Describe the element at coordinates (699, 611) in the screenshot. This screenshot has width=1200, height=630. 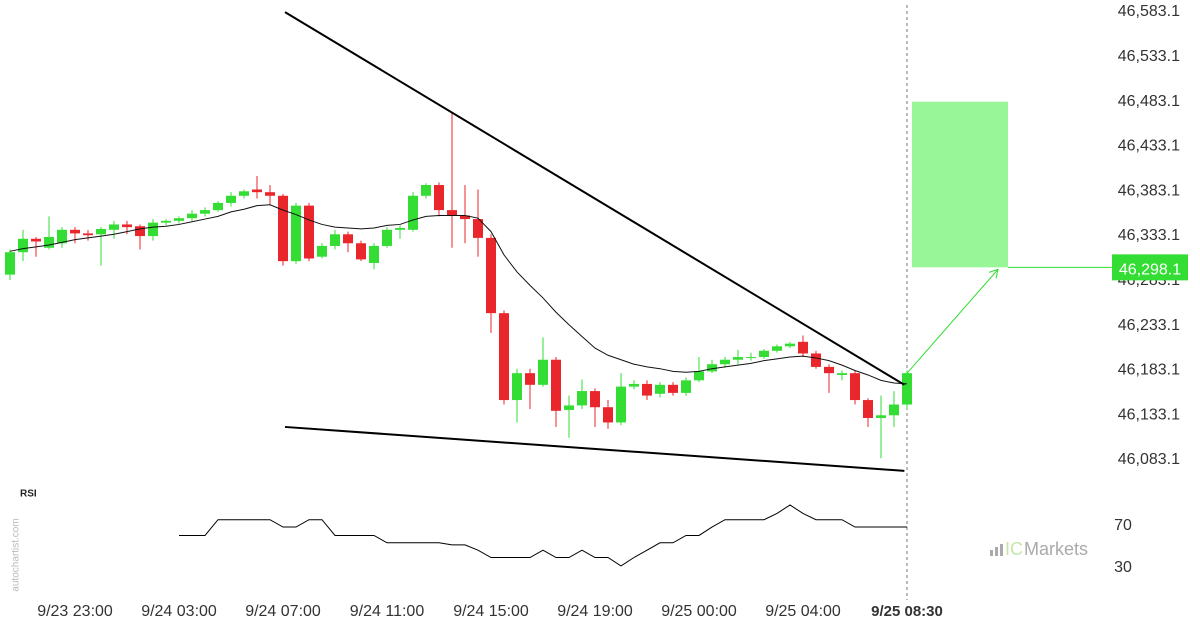
I see `x-tick-label: 9/25 00:00` at that location.